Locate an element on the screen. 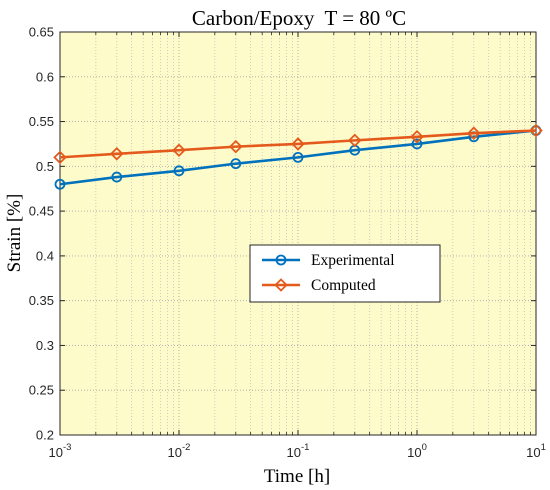 The height and width of the screenshot is (490, 550). legend-label-experimental: Experimental is located at coordinates (353, 260).